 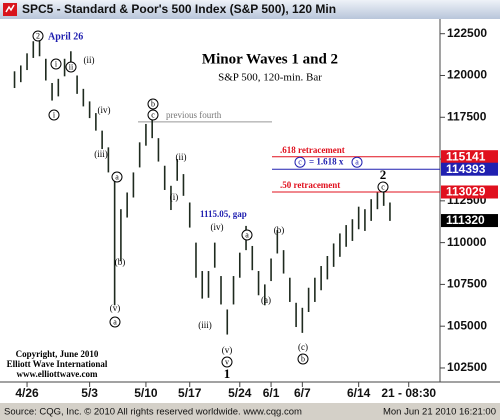 I want to click on x-tick-label: 21 - 08:30, so click(x=408, y=393).